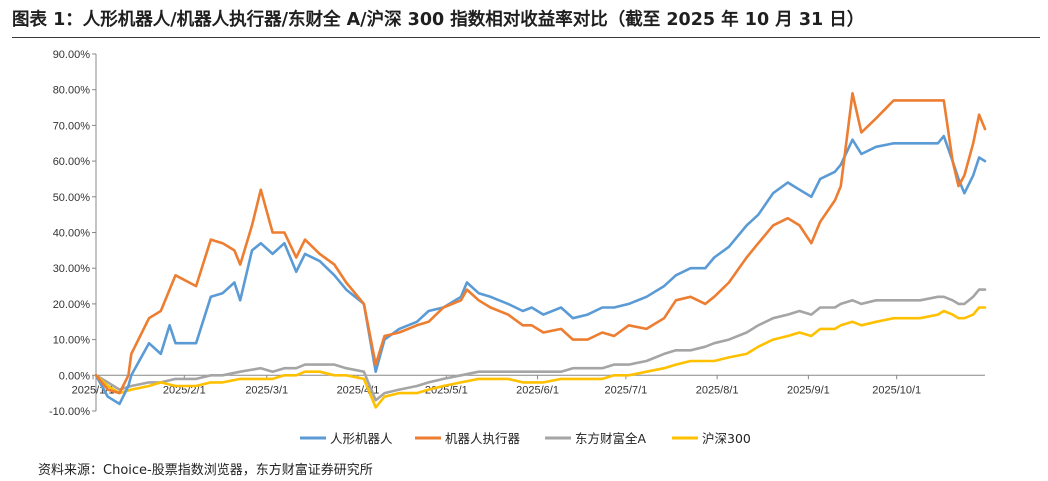  I want to click on x-tick-label: 2025/8/1, so click(717, 390).